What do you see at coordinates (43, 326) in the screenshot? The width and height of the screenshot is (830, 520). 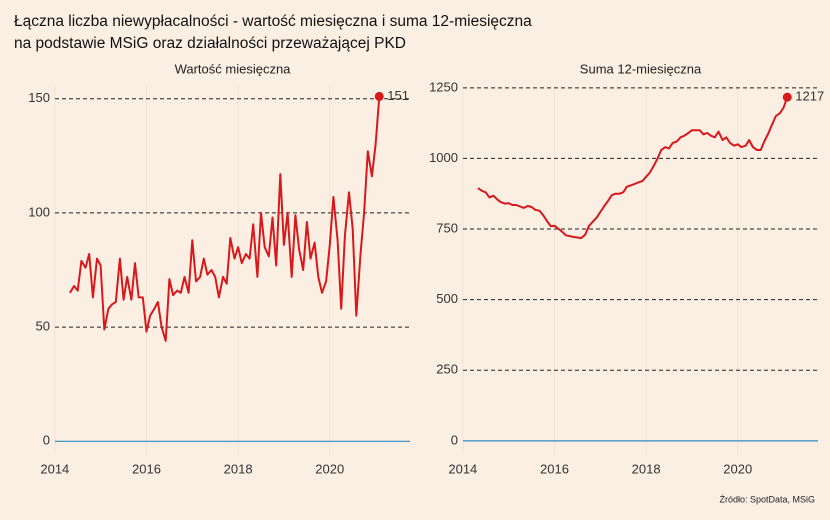 I see `y-tick-label: 50` at bounding box center [43, 326].